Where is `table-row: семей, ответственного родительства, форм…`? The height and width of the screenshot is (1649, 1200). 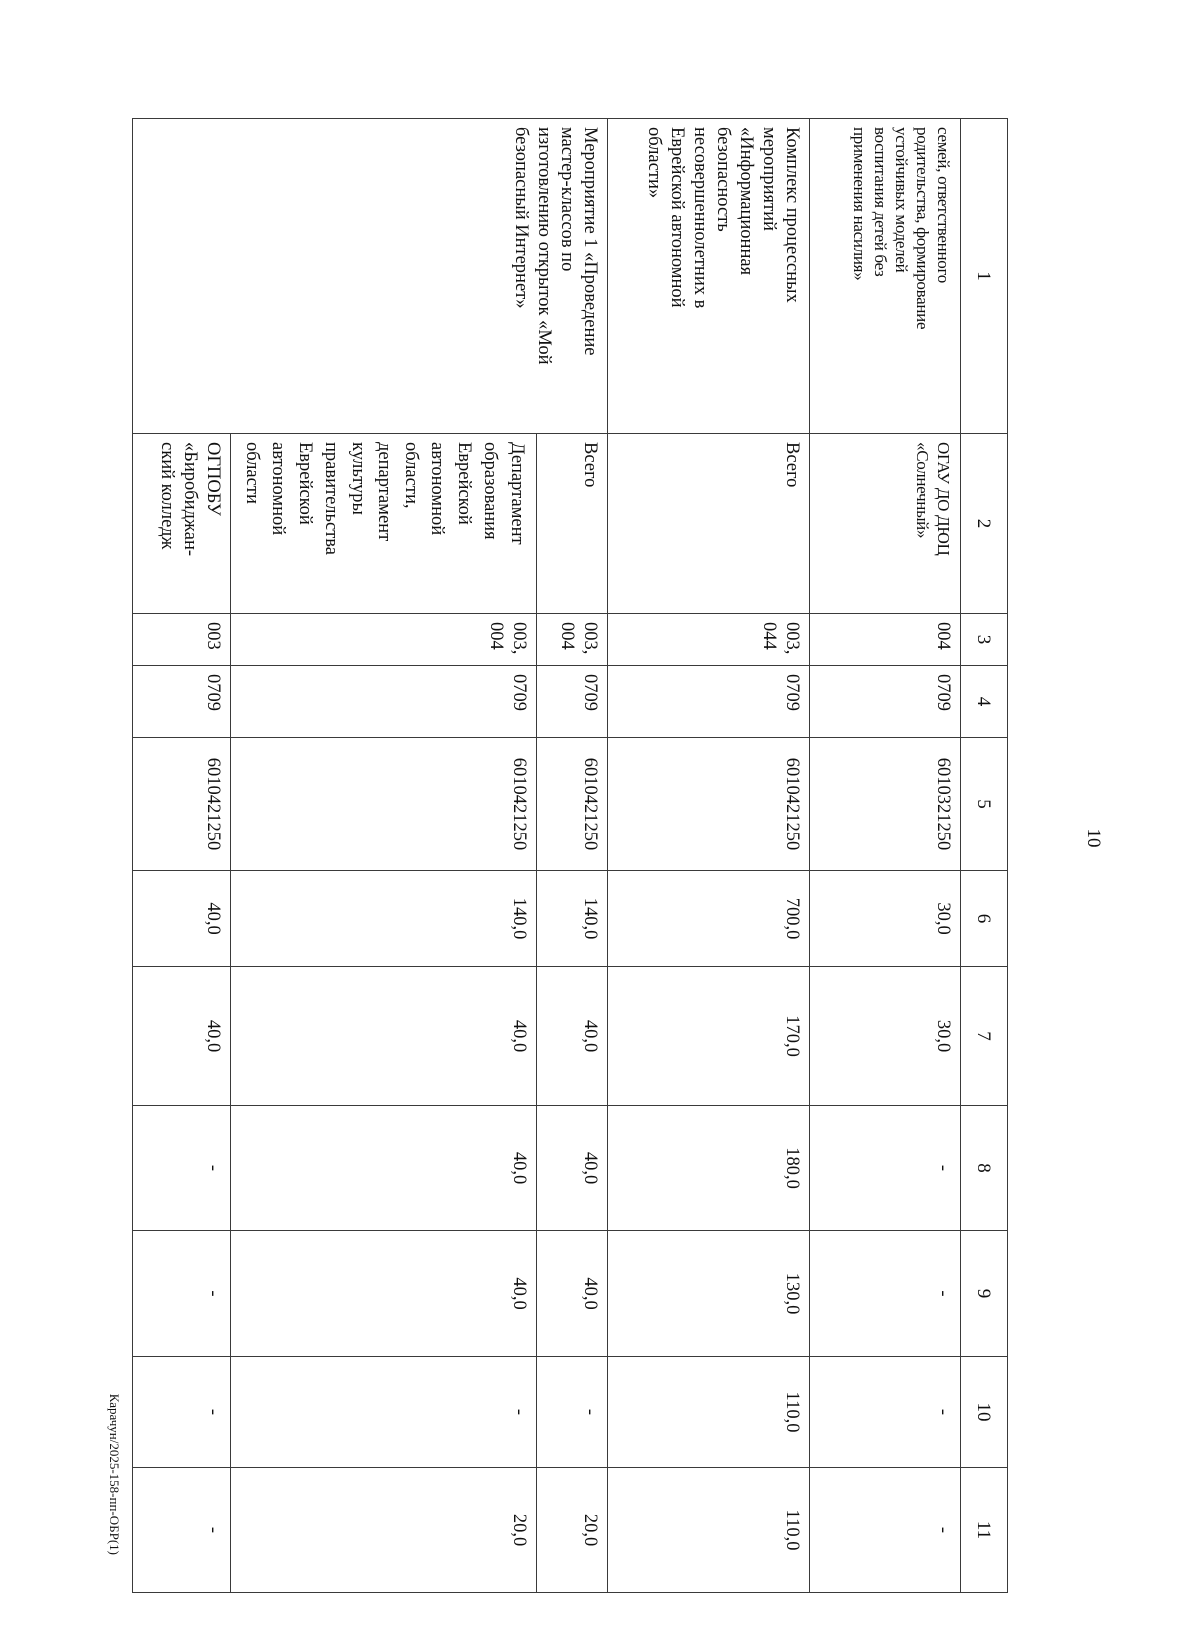
table-row: семей, ответственного родительства, форм… is located at coordinates (885, 855).